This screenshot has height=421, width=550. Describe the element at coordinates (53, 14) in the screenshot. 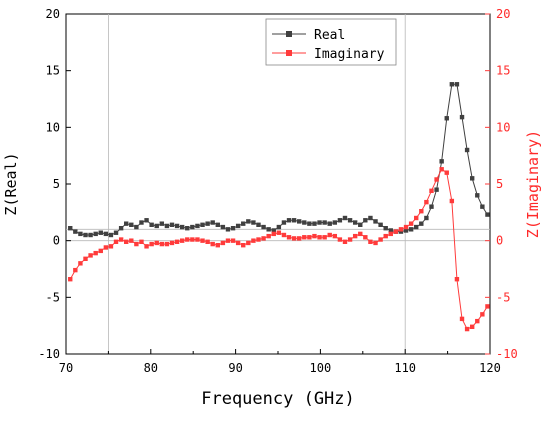

I see `left-y-tick-label: 20` at that location.